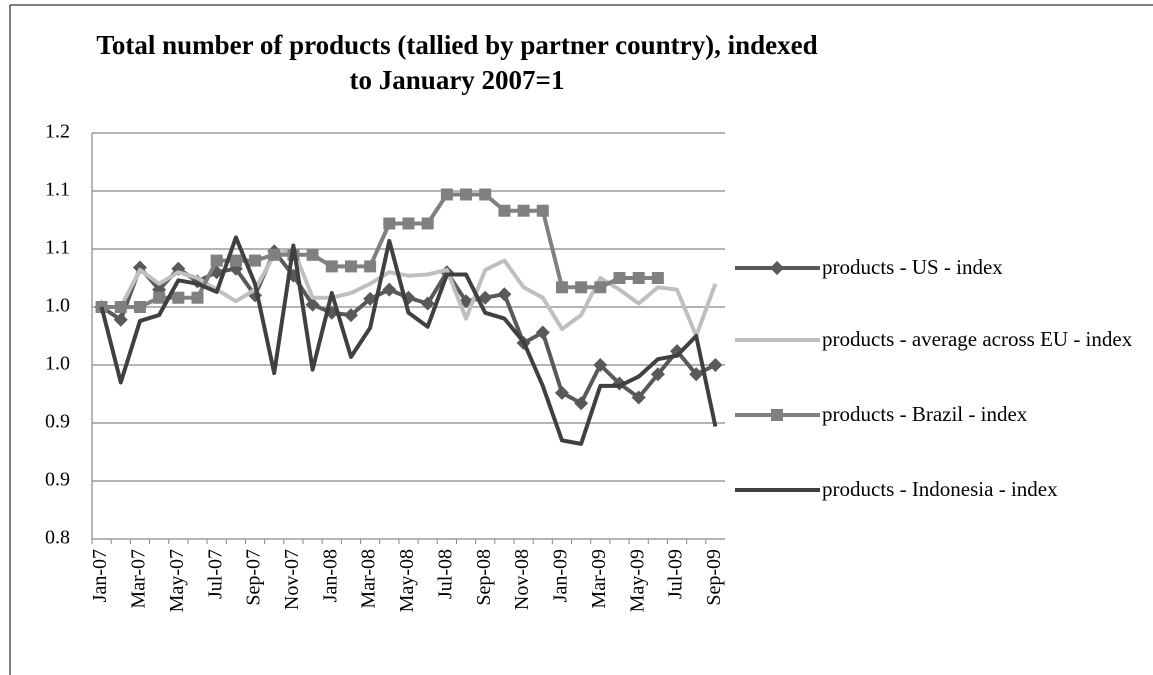 This screenshot has width=1153, height=675. What do you see at coordinates (676, 574) in the screenshot?
I see `x-tick-label: Jul-09` at bounding box center [676, 574].